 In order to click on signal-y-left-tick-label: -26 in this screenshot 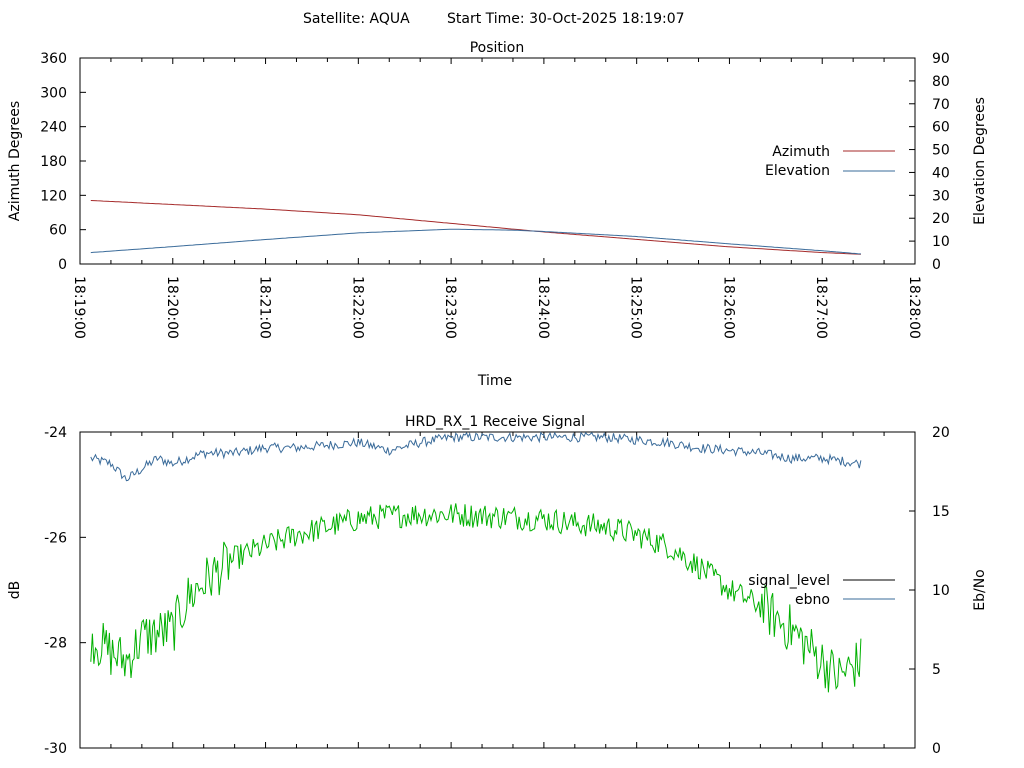, I will do `click(55, 538)`.